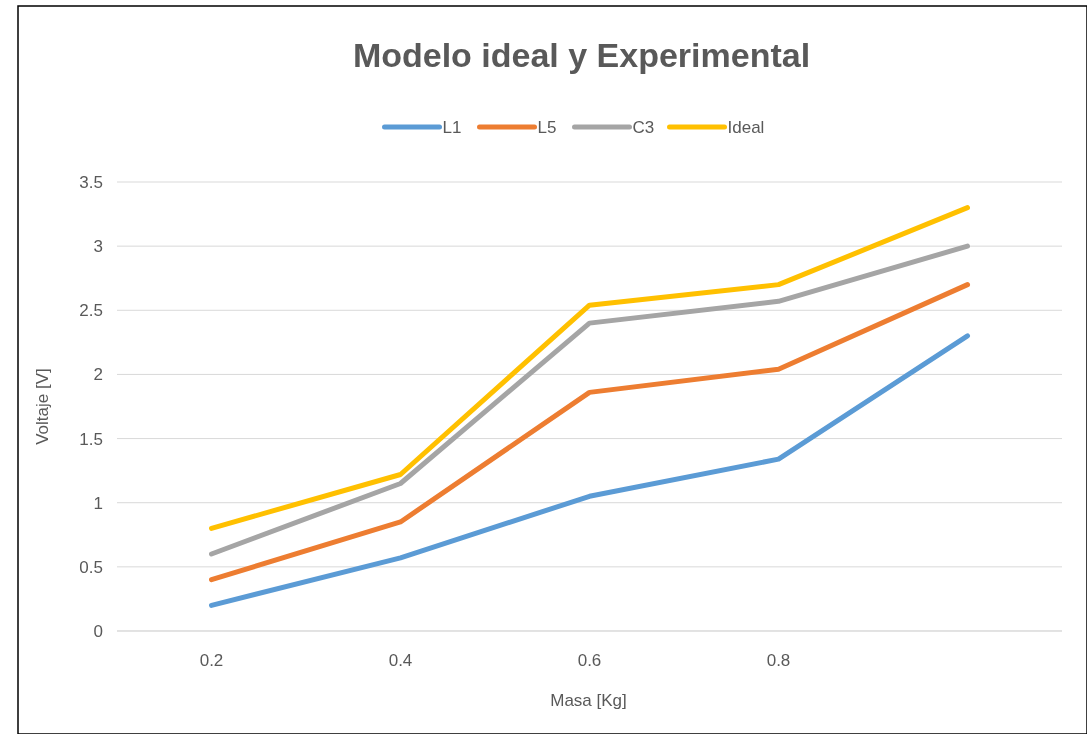 The width and height of the screenshot is (1087, 734). I want to click on chart-title: Modelo ideal y Experimental, so click(581, 55).